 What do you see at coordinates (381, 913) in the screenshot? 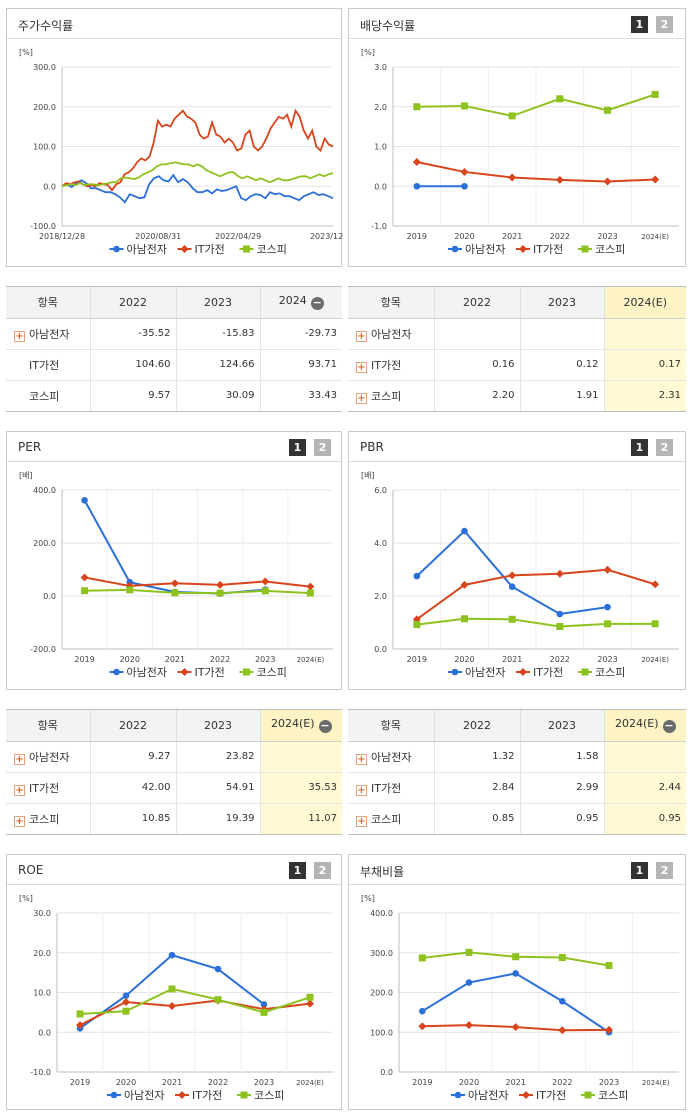
I see `y-tick-label: 400.0` at bounding box center [381, 913].